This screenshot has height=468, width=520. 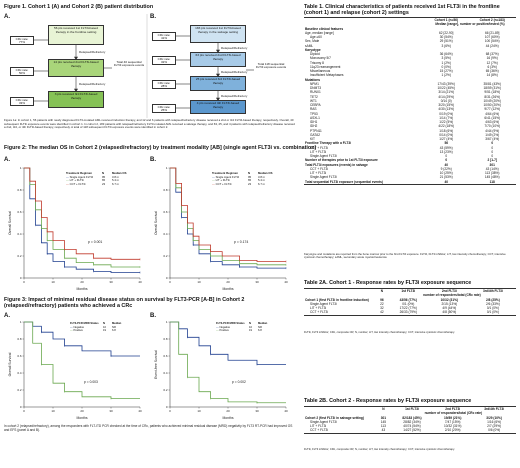 What do you see at coordinates (410, 75) in the screenshot?
I see `table1-row: Insufficient Metaphases 1 (2%) 14 (8%)` at bounding box center [410, 75].